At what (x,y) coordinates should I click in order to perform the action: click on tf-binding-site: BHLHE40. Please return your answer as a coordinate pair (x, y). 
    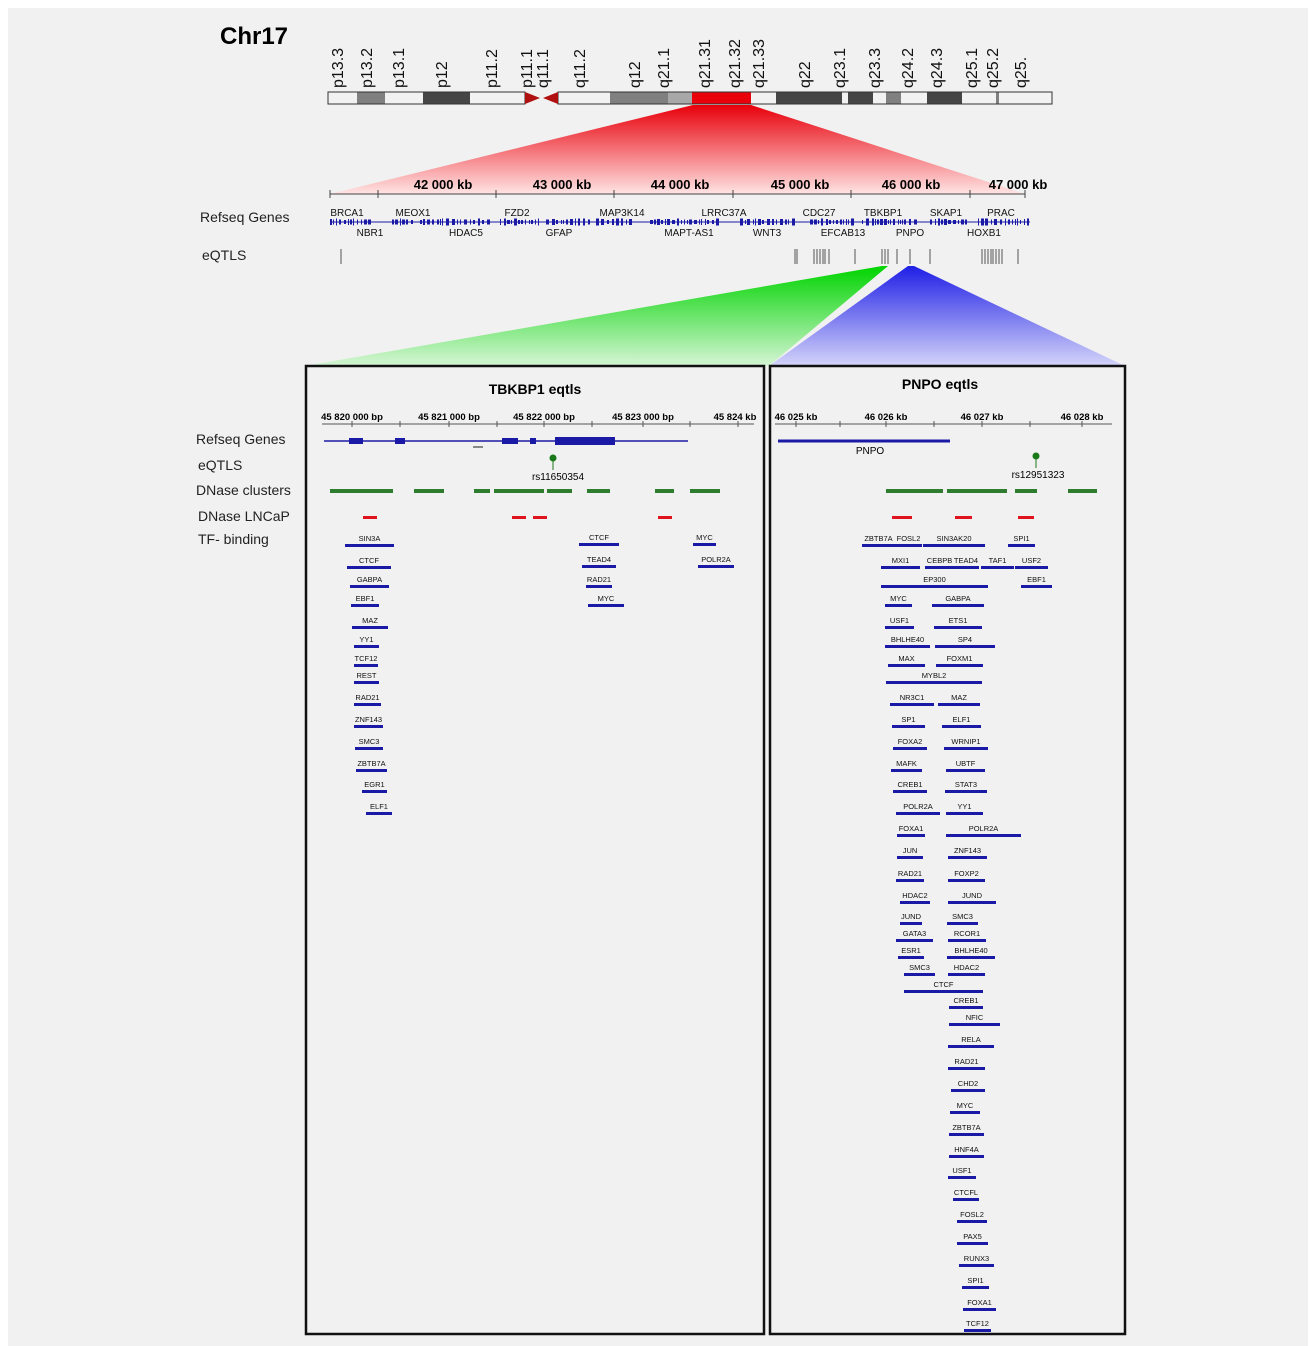
    Looking at the image, I should click on (907, 641).